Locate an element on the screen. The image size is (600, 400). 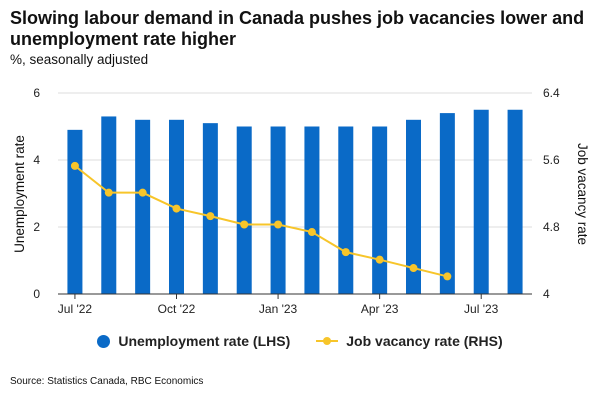
y-axis-right-title: Job vacancy rate is located at coordinates (582, 194).